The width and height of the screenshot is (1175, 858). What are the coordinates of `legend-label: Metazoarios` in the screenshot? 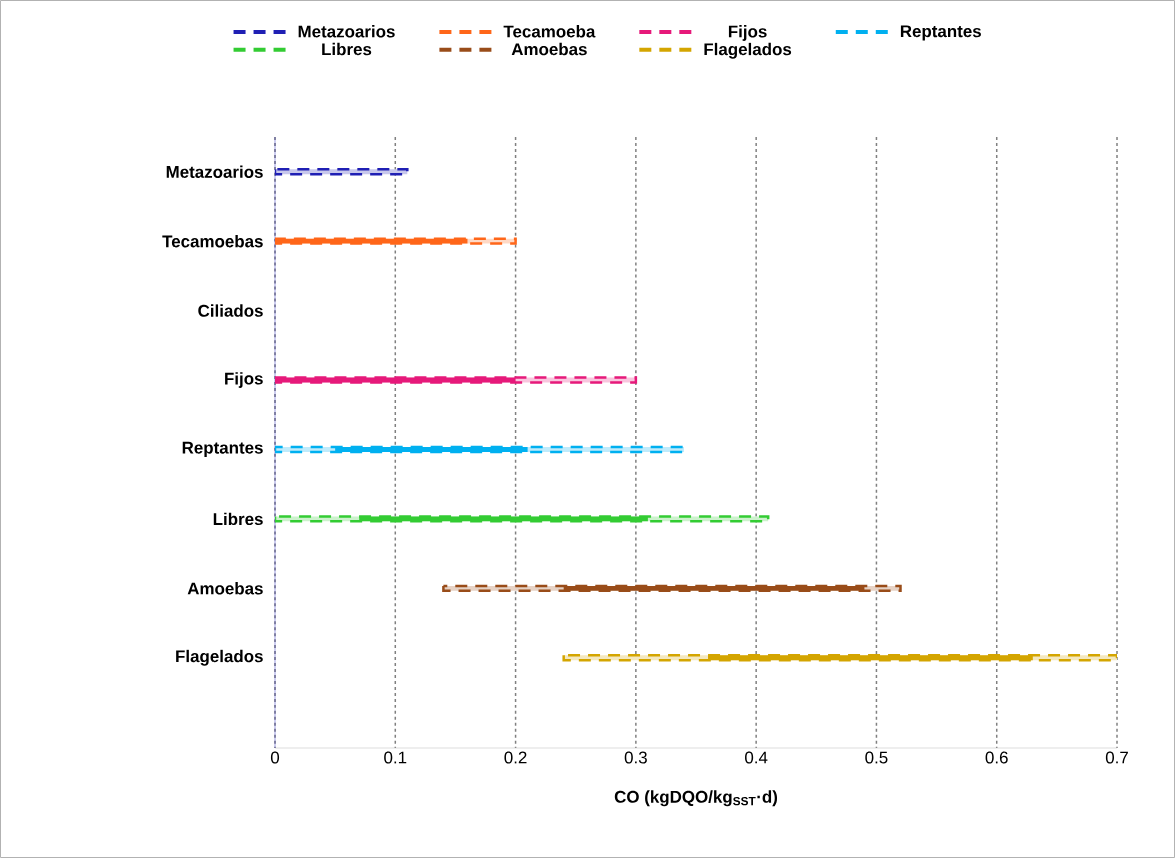 It's located at (346, 31).